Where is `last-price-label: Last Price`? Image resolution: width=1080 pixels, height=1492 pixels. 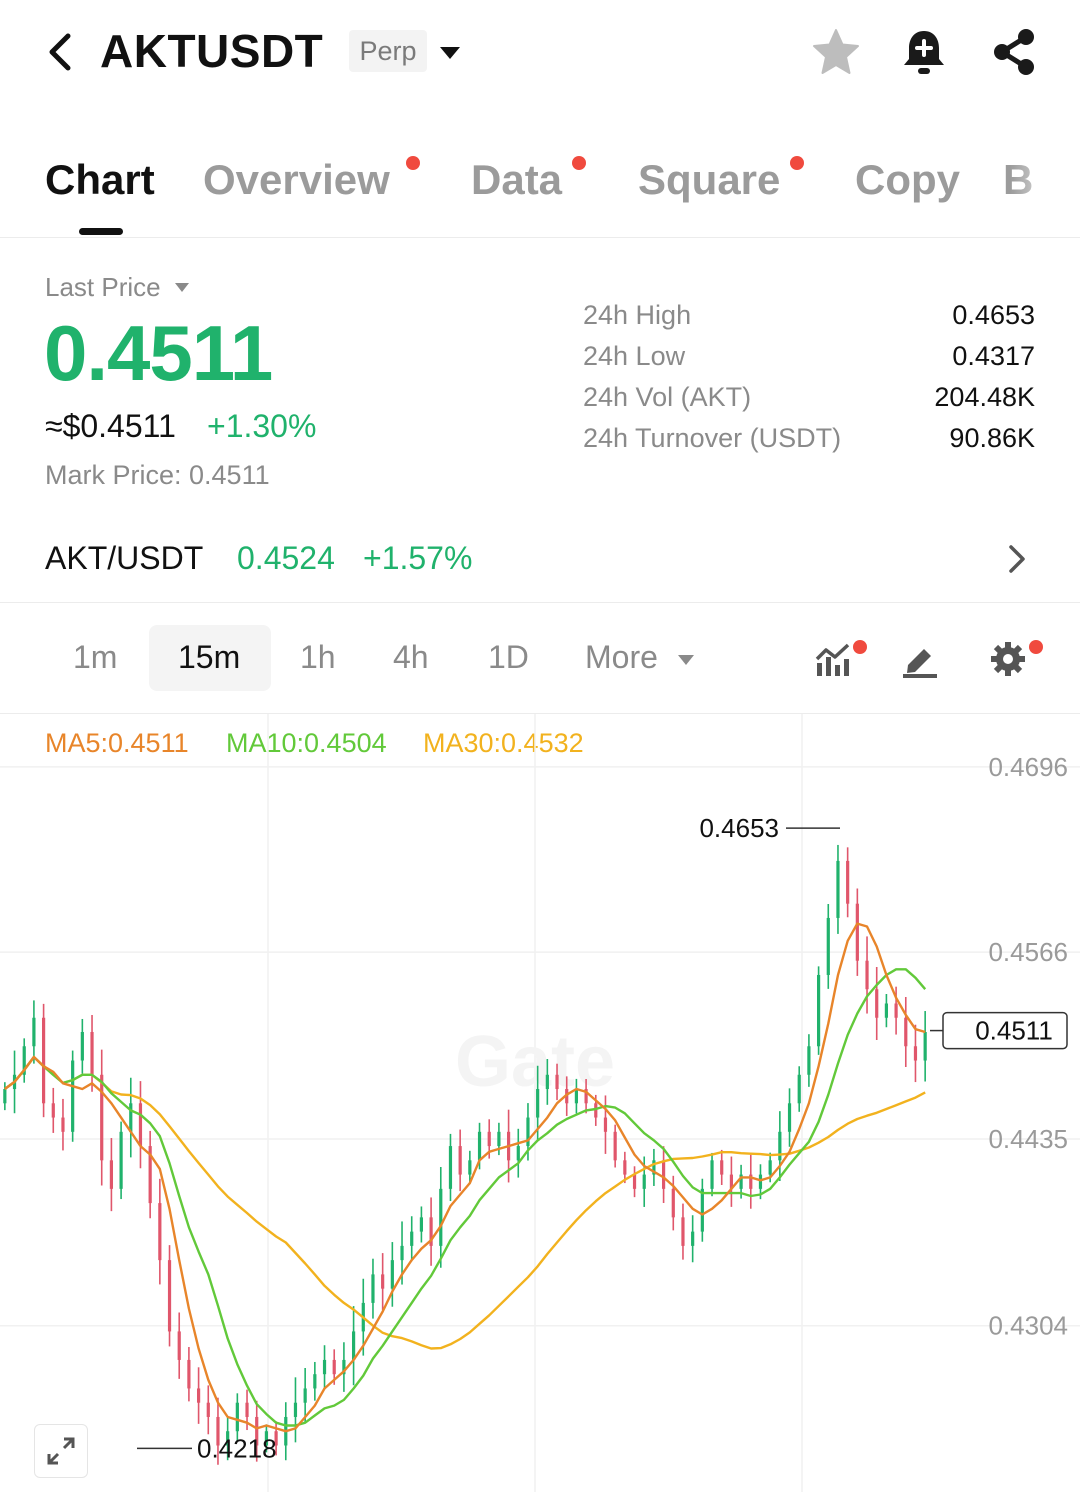
last-price-label: Last Price is located at coordinates (103, 287).